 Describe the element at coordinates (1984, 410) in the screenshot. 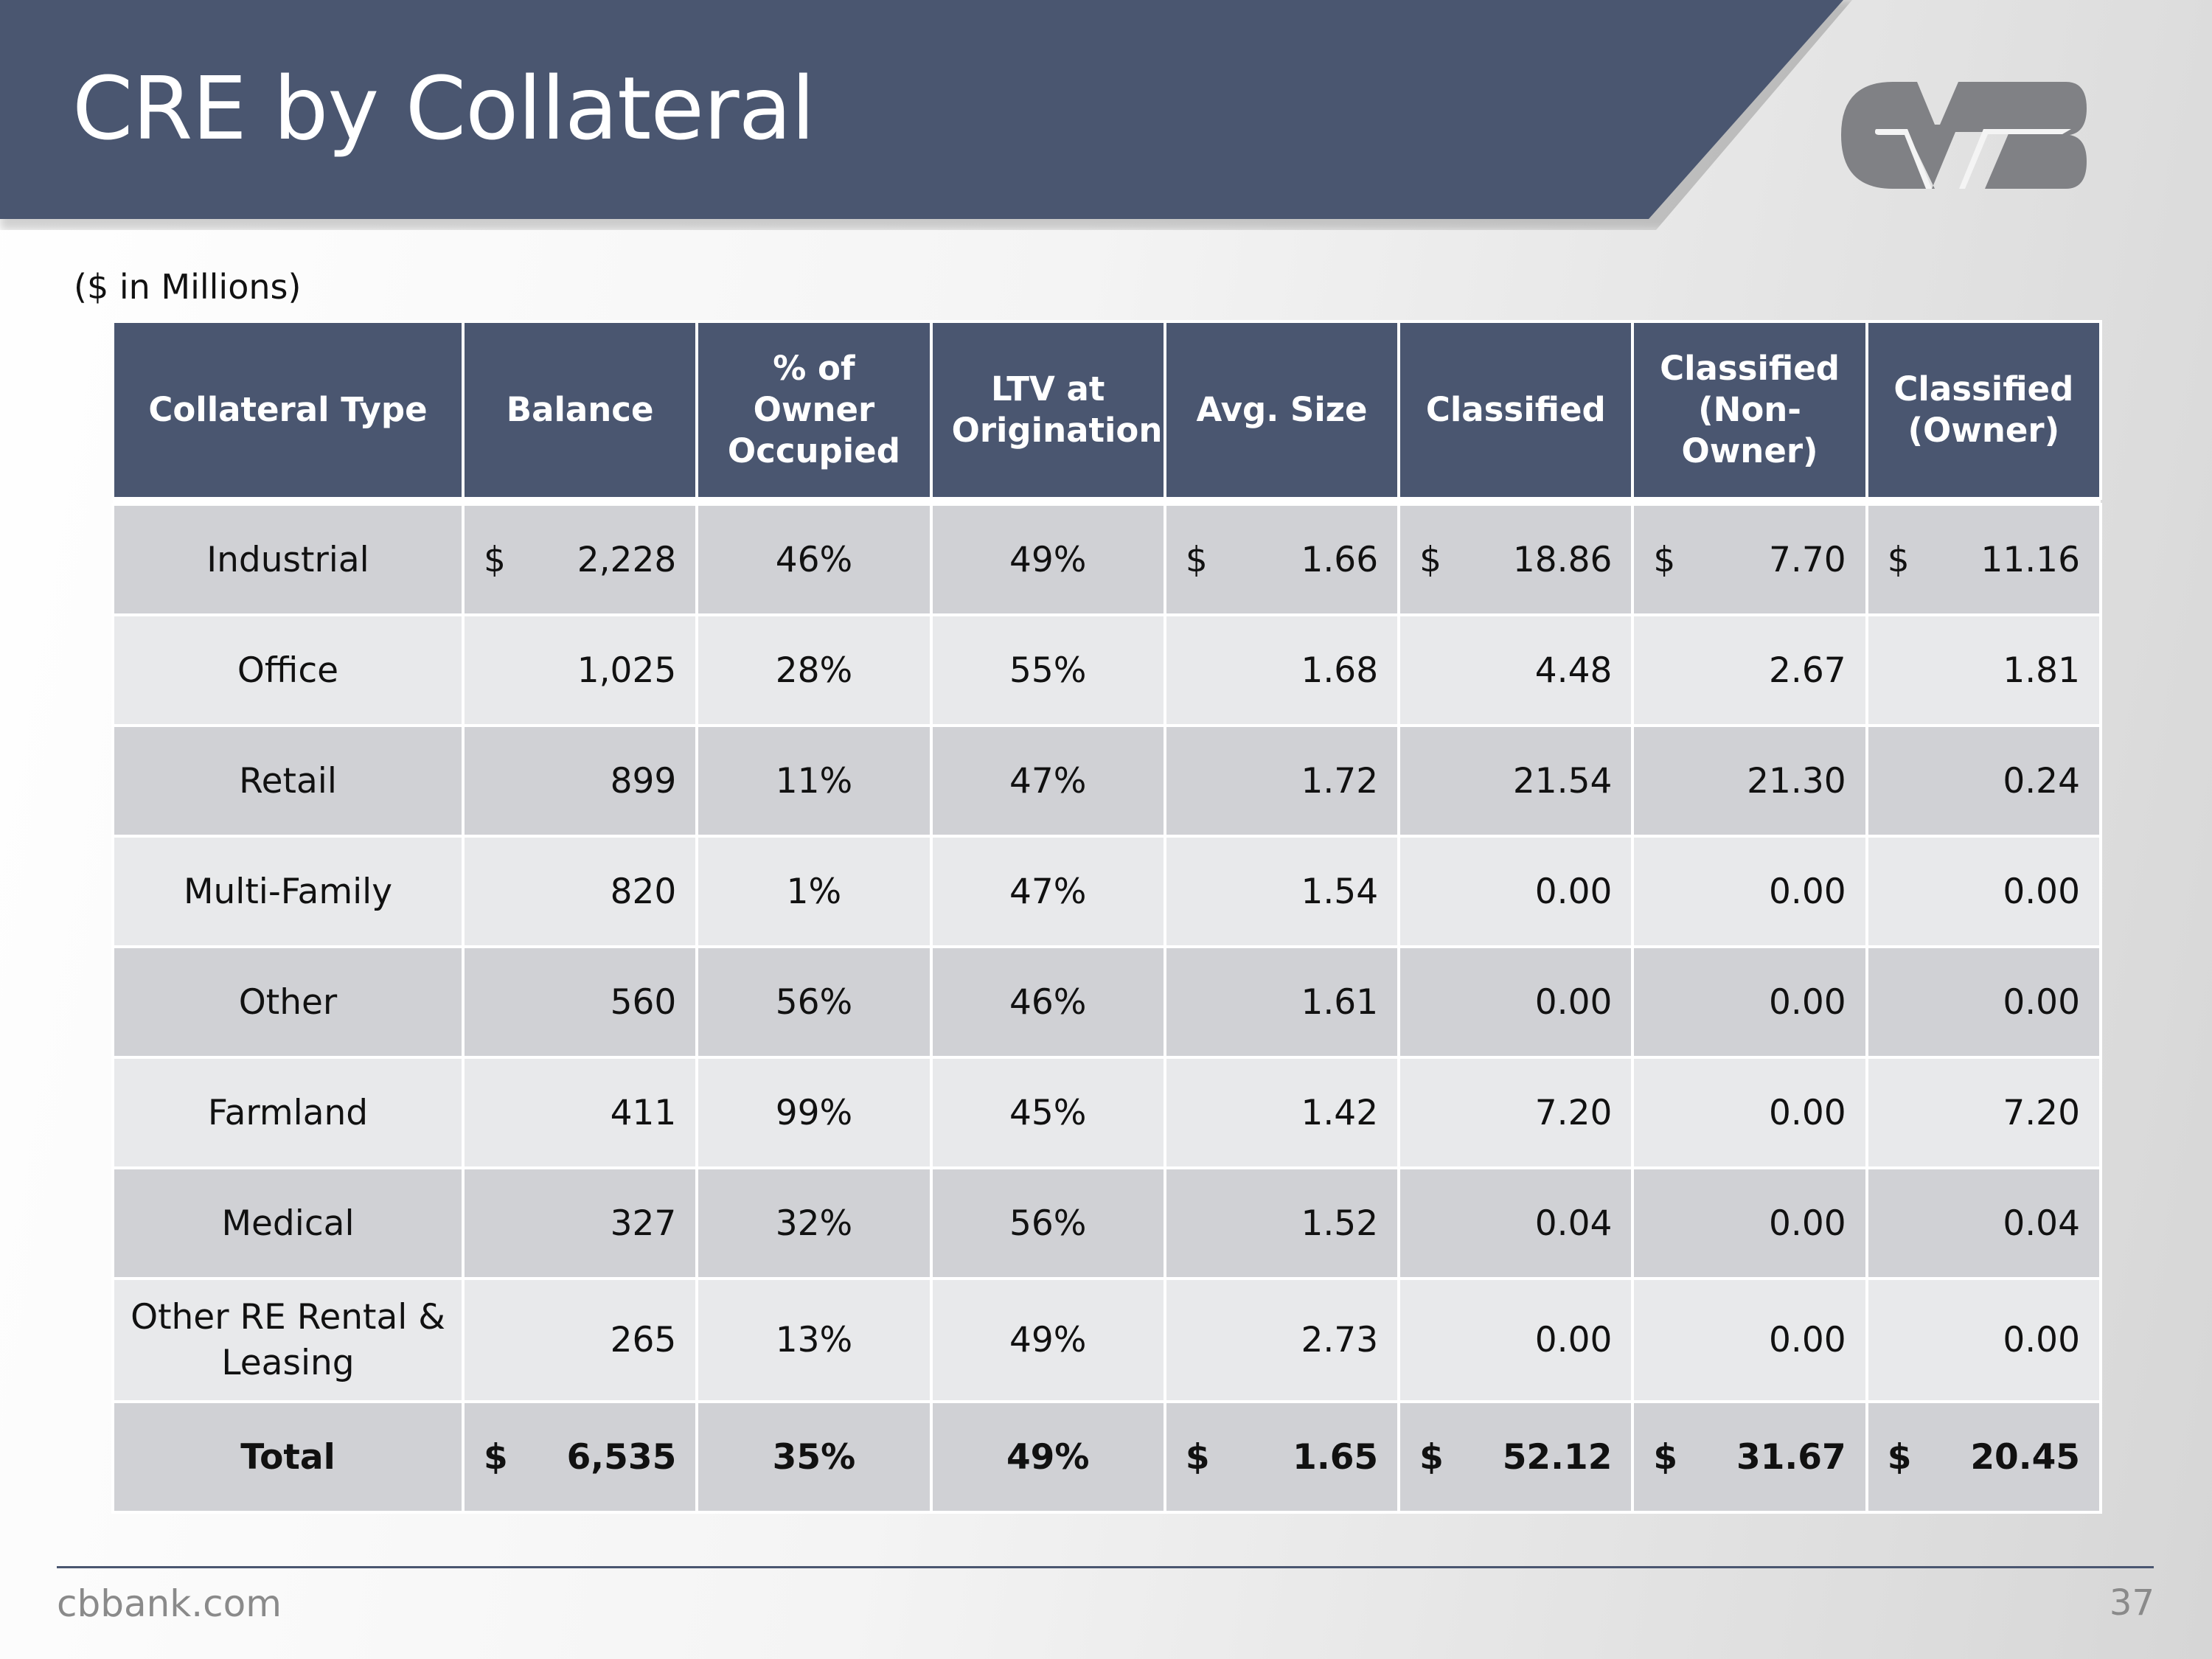

I see `column-header: Classified (Owner)` at that location.